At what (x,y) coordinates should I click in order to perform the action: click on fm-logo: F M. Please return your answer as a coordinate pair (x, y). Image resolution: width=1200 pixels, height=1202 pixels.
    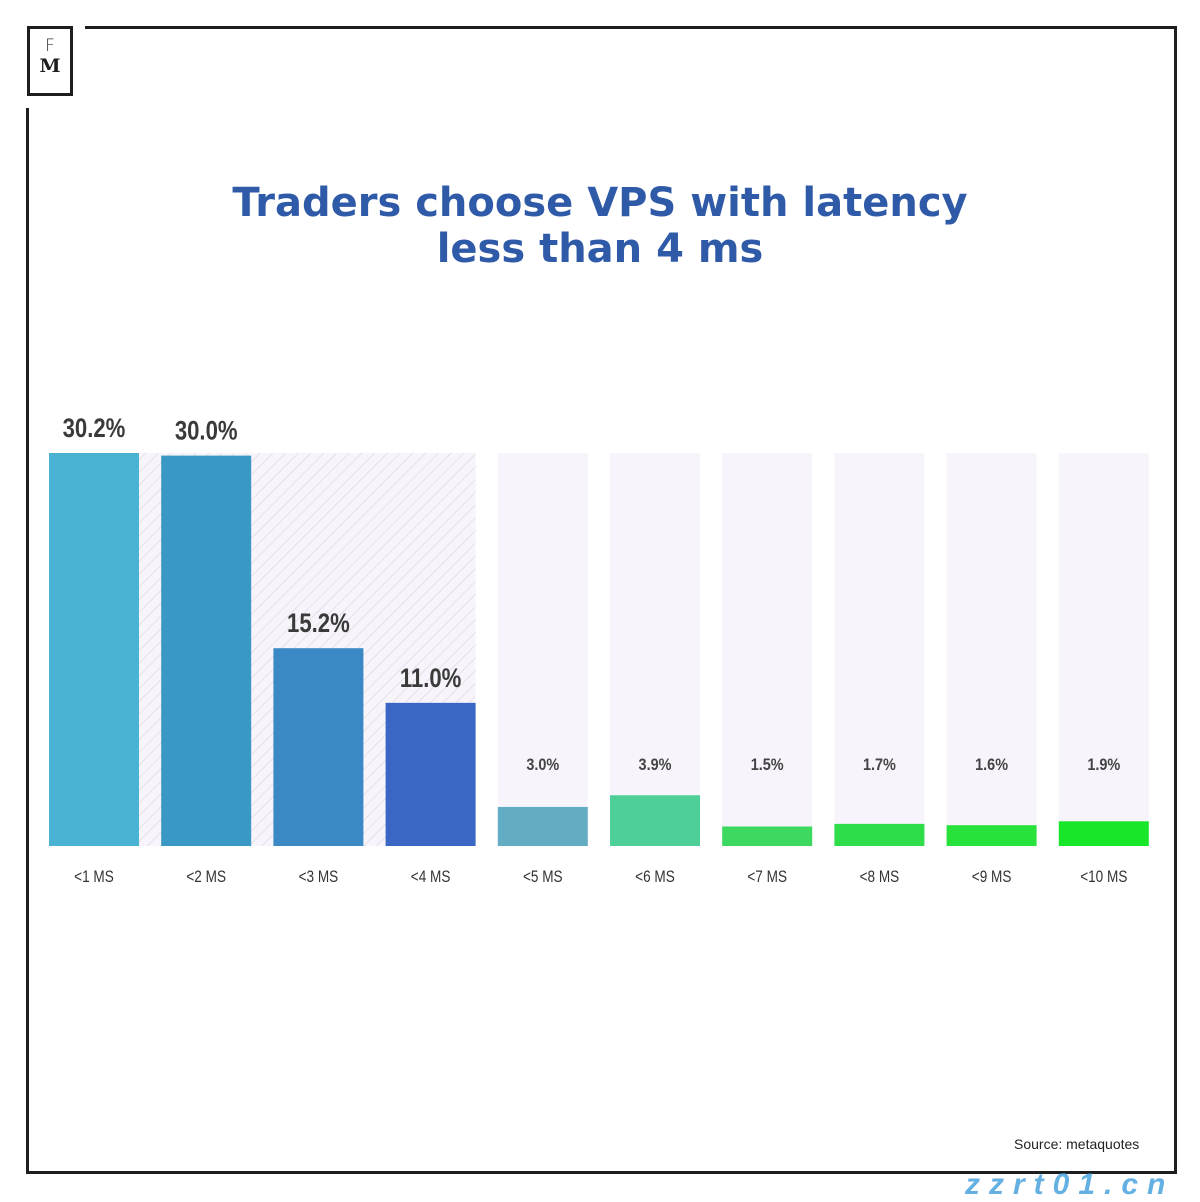
    Looking at the image, I should click on (50, 61).